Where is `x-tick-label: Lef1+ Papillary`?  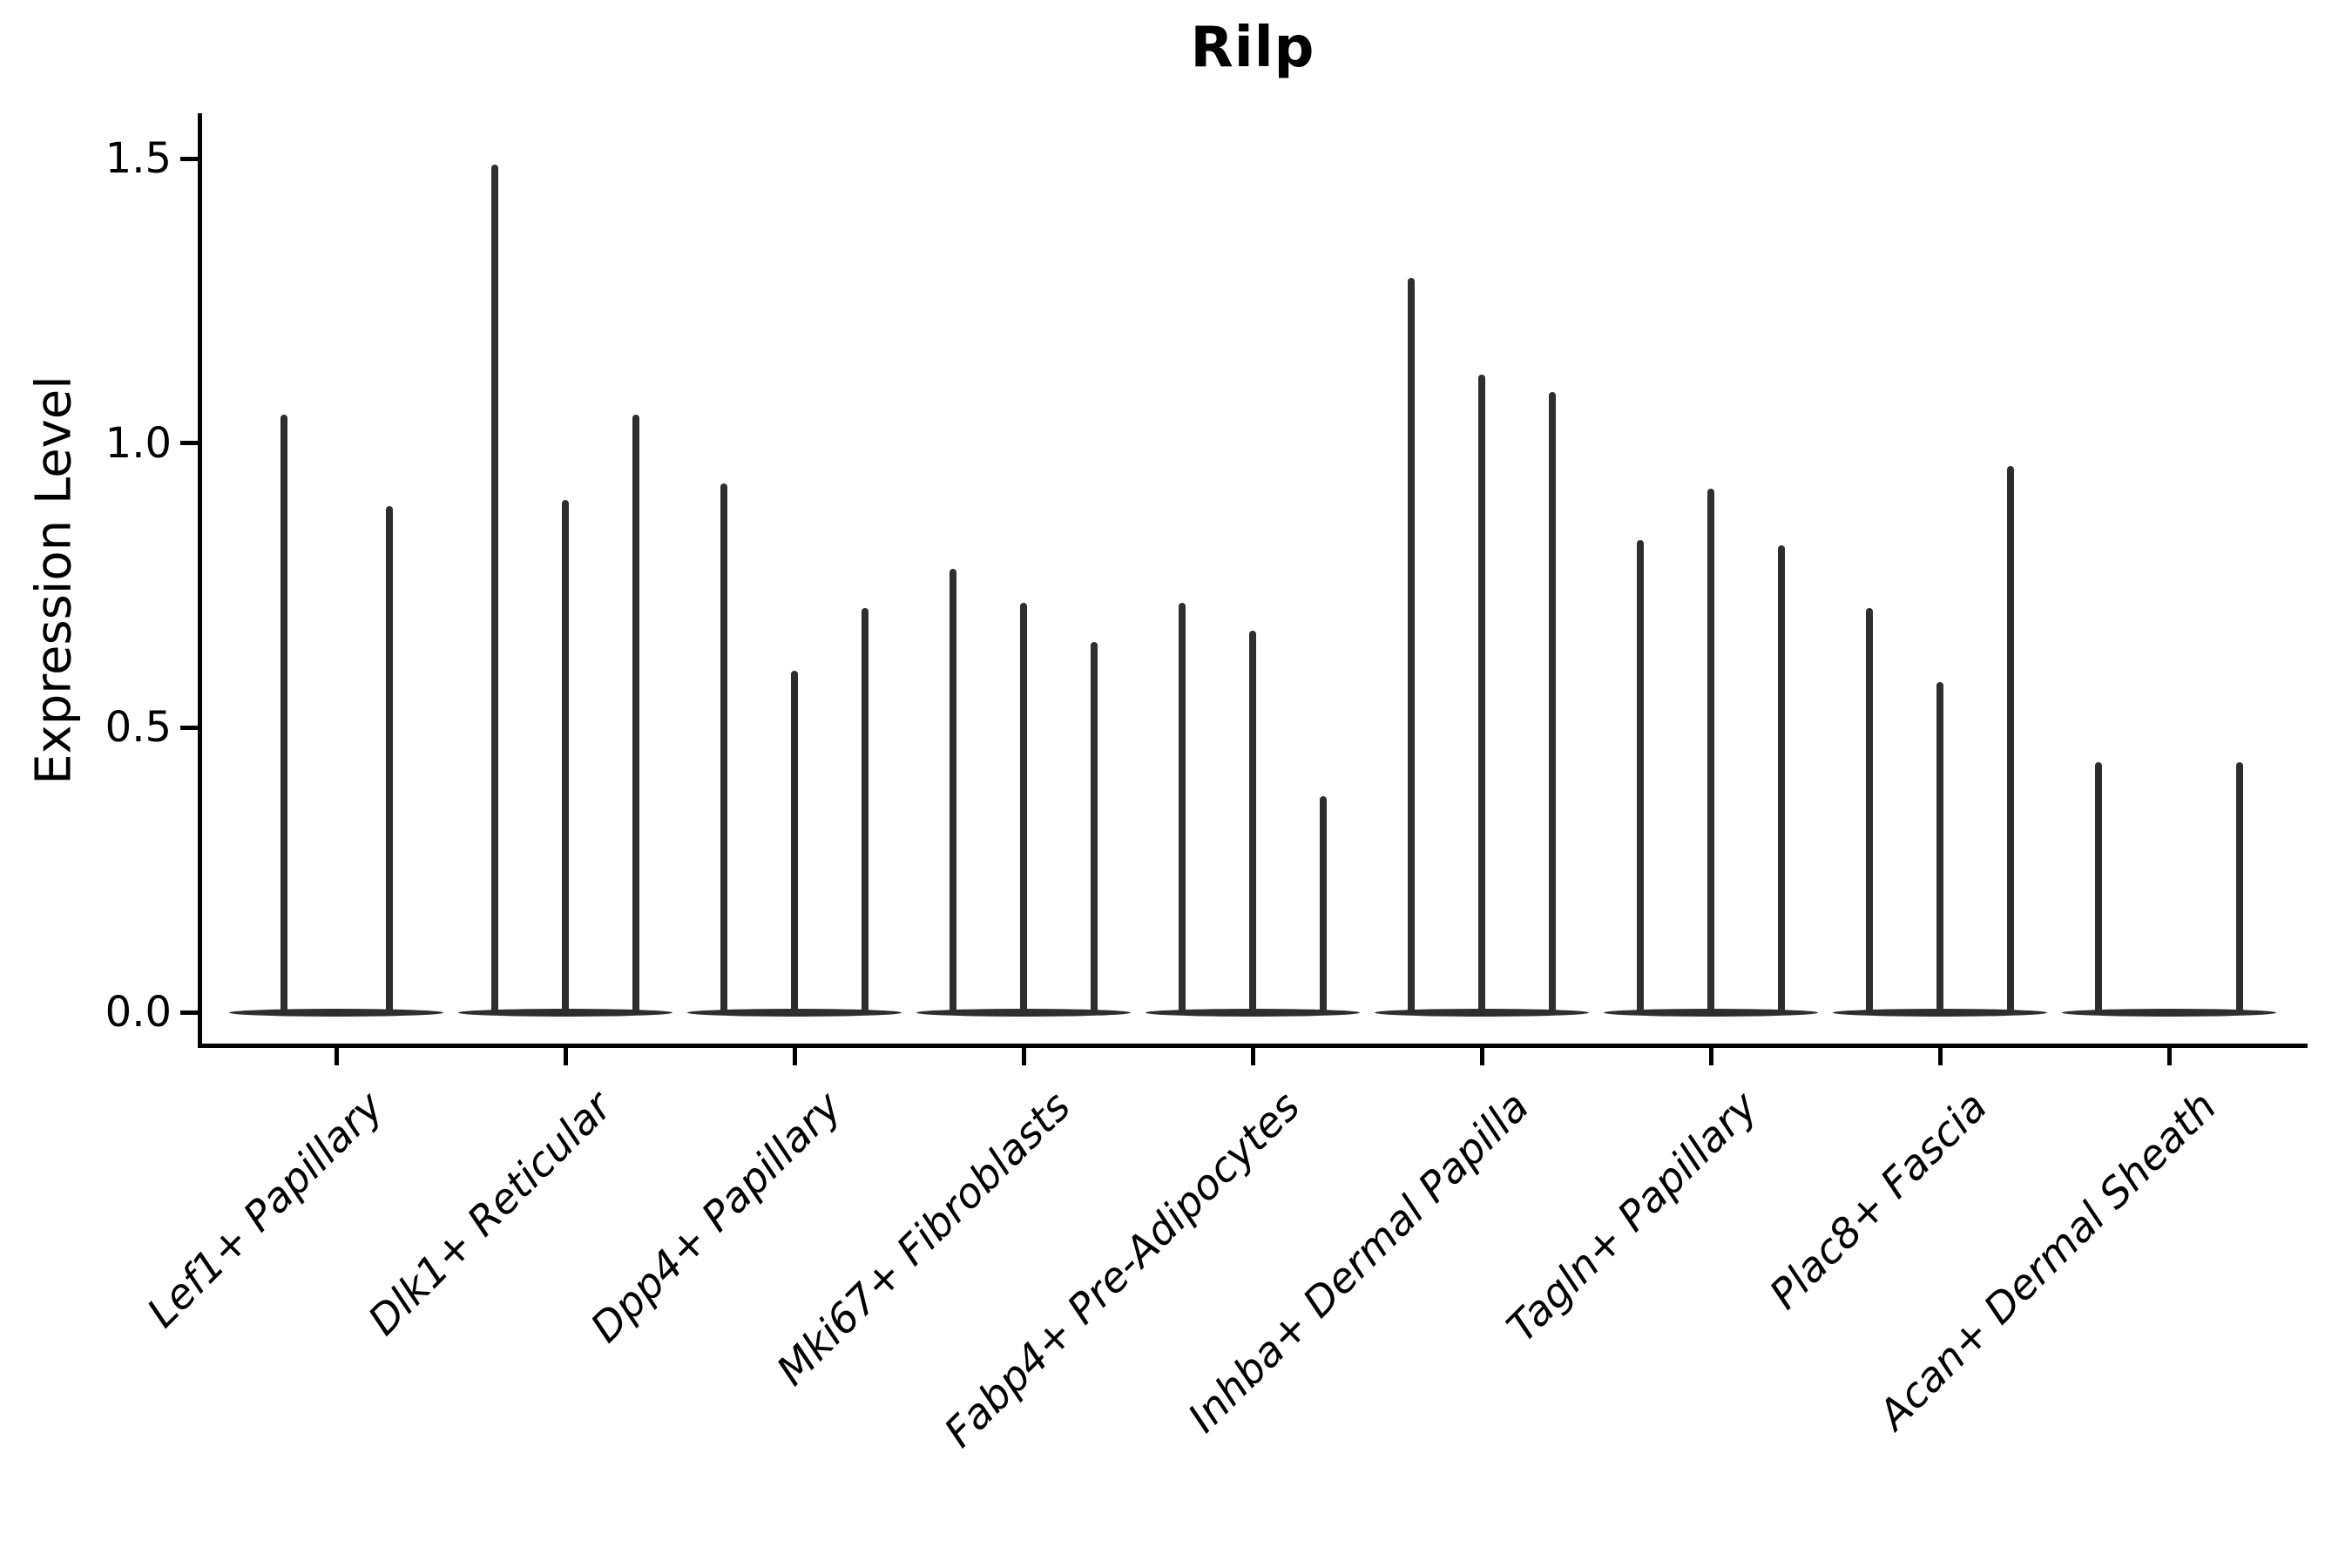 x-tick-label: Lef1+ Papillary is located at coordinates (265, 1209).